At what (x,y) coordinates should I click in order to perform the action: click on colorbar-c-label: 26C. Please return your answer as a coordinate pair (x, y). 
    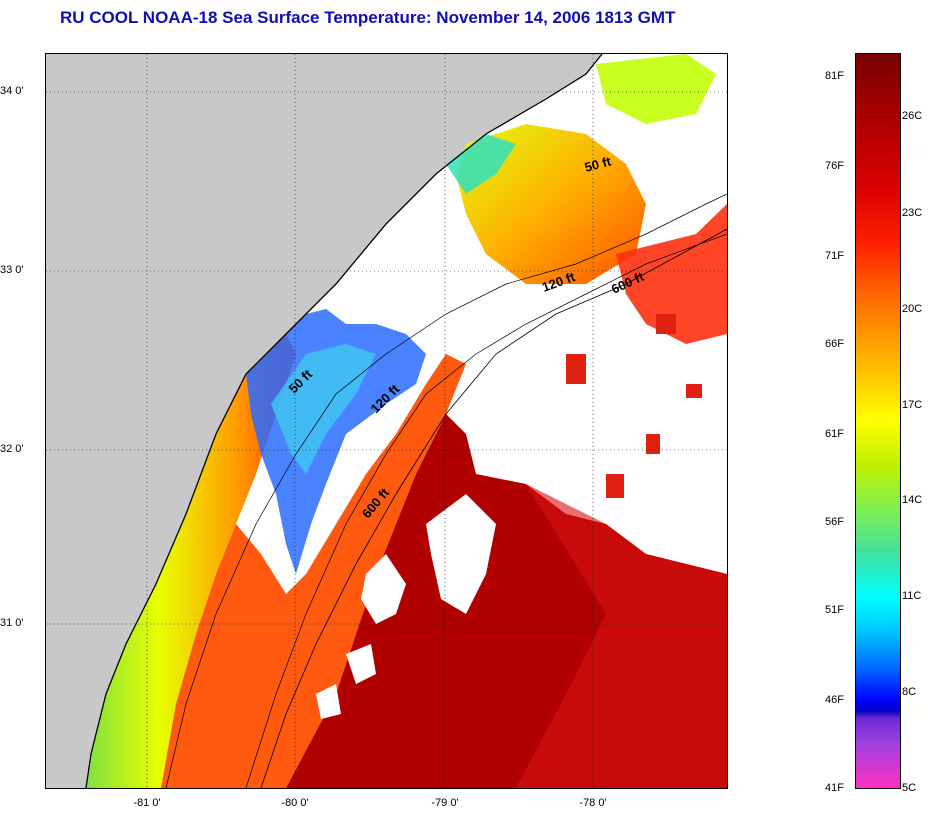
    Looking at the image, I should click on (912, 116).